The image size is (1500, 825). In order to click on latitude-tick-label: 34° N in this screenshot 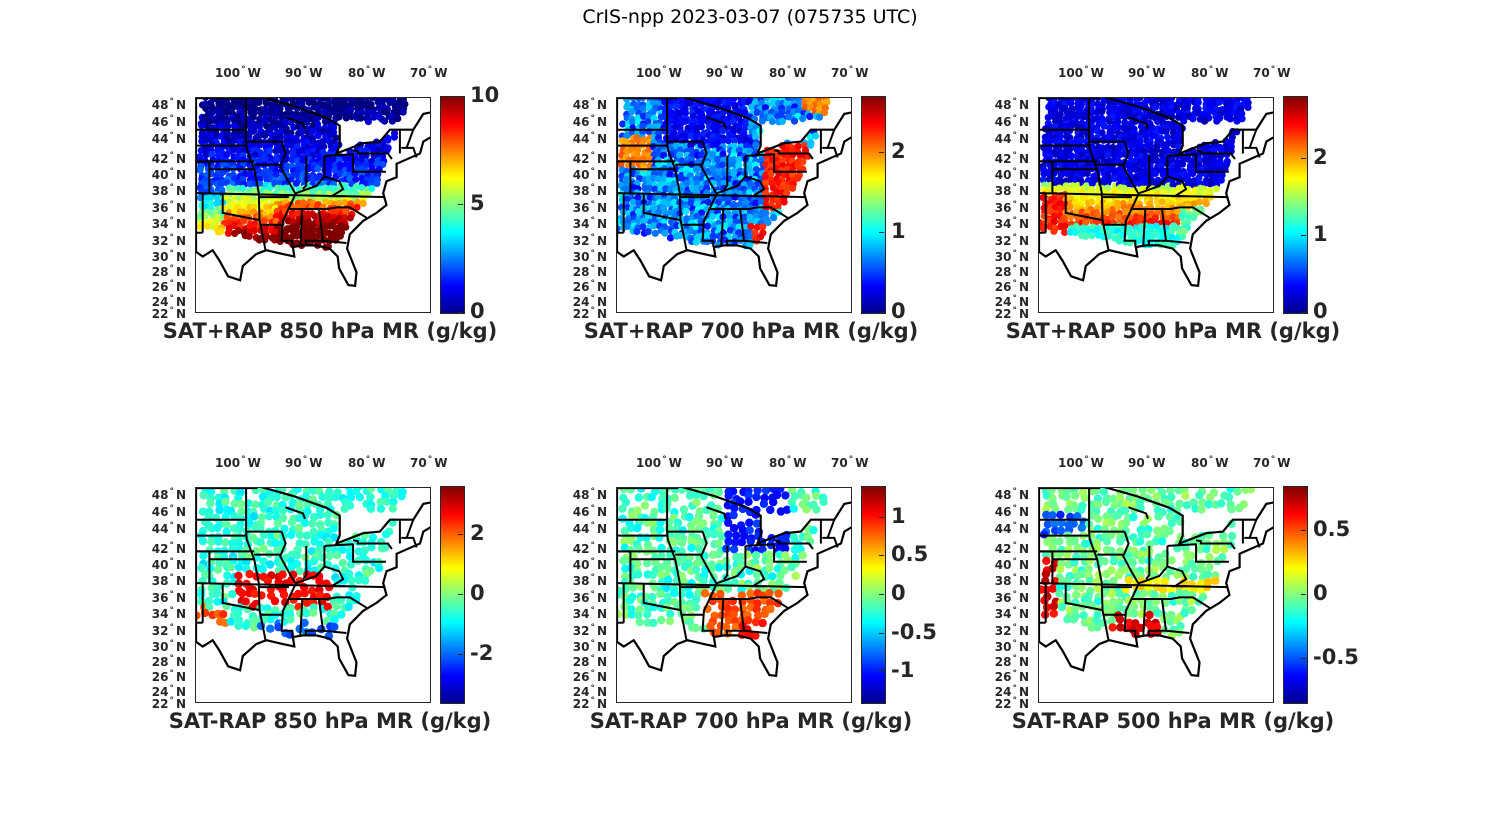, I will do `click(590, 612)`.